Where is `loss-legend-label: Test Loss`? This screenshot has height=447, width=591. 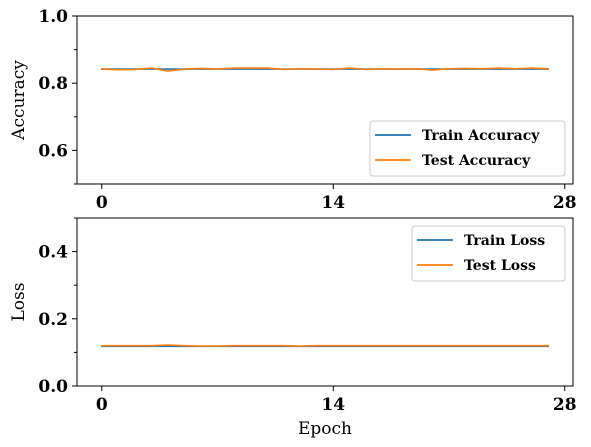 loss-legend-label: Test Loss is located at coordinates (500, 266).